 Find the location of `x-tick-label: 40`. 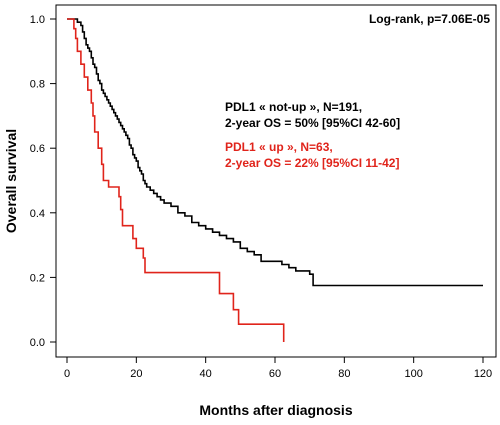

x-tick-label: 40 is located at coordinates (206, 374).